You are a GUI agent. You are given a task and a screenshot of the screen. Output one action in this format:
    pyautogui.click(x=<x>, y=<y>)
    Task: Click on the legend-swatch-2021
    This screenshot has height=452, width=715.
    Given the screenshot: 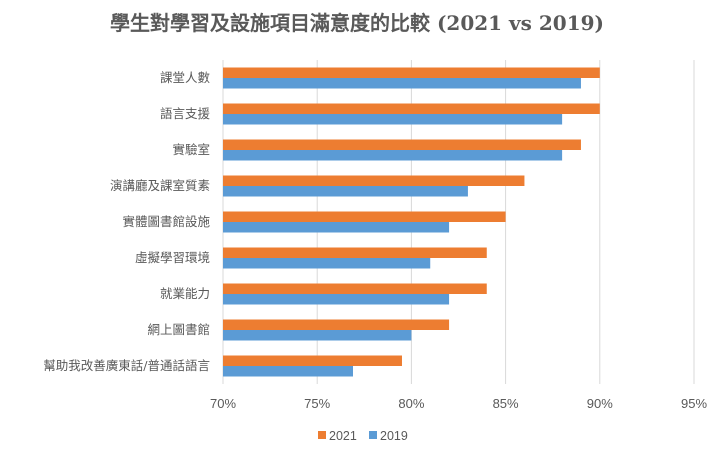 What is the action you would take?
    pyautogui.click(x=322, y=435)
    